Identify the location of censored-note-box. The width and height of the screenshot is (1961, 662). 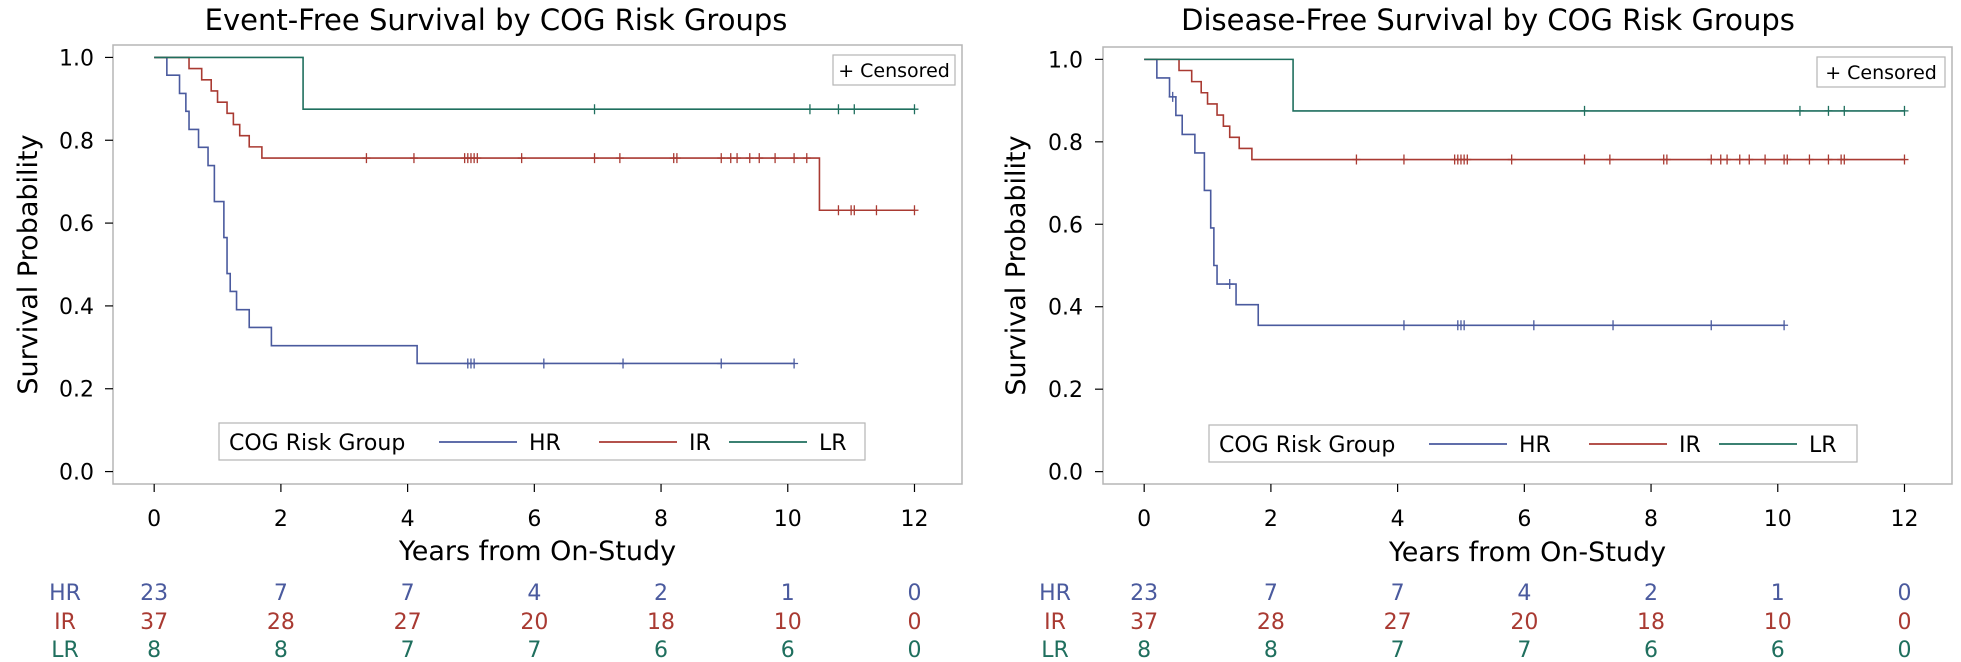
(894, 70).